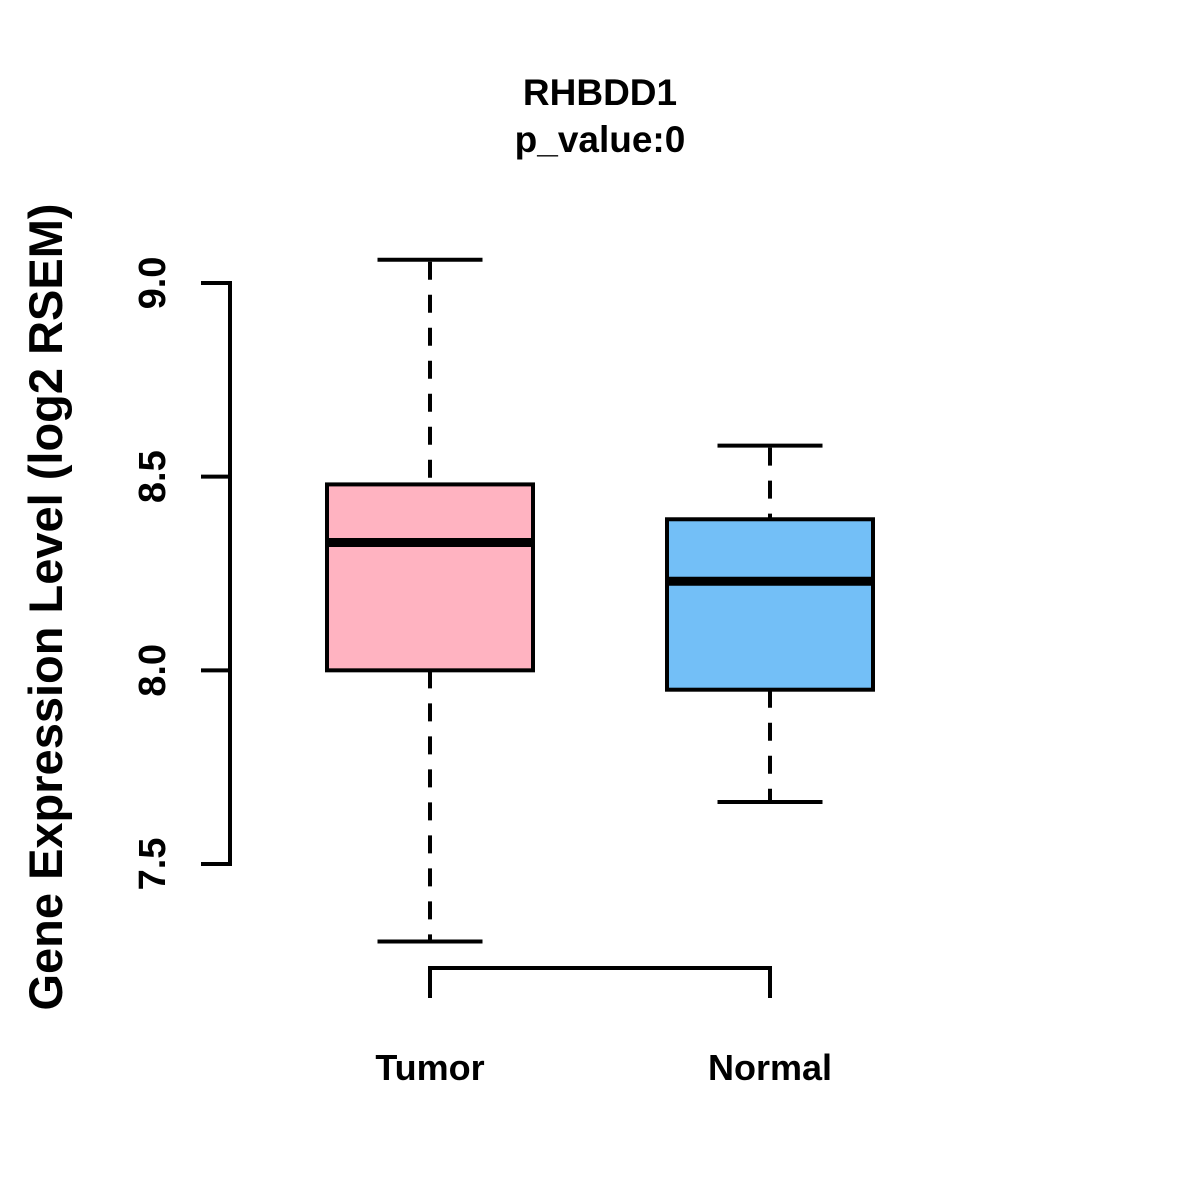  Describe the element at coordinates (153, 476) in the screenshot. I see `y-tick-label: 8.5` at that location.